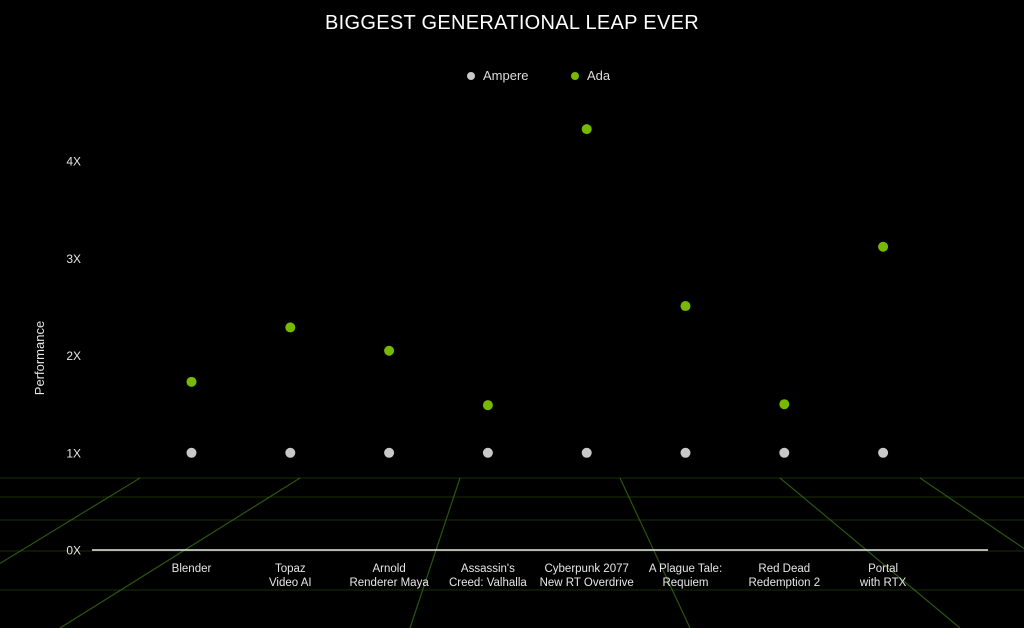 The height and width of the screenshot is (628, 1024). What do you see at coordinates (290, 576) in the screenshot?
I see `x-tick-label: Topaz Video AI` at bounding box center [290, 576].